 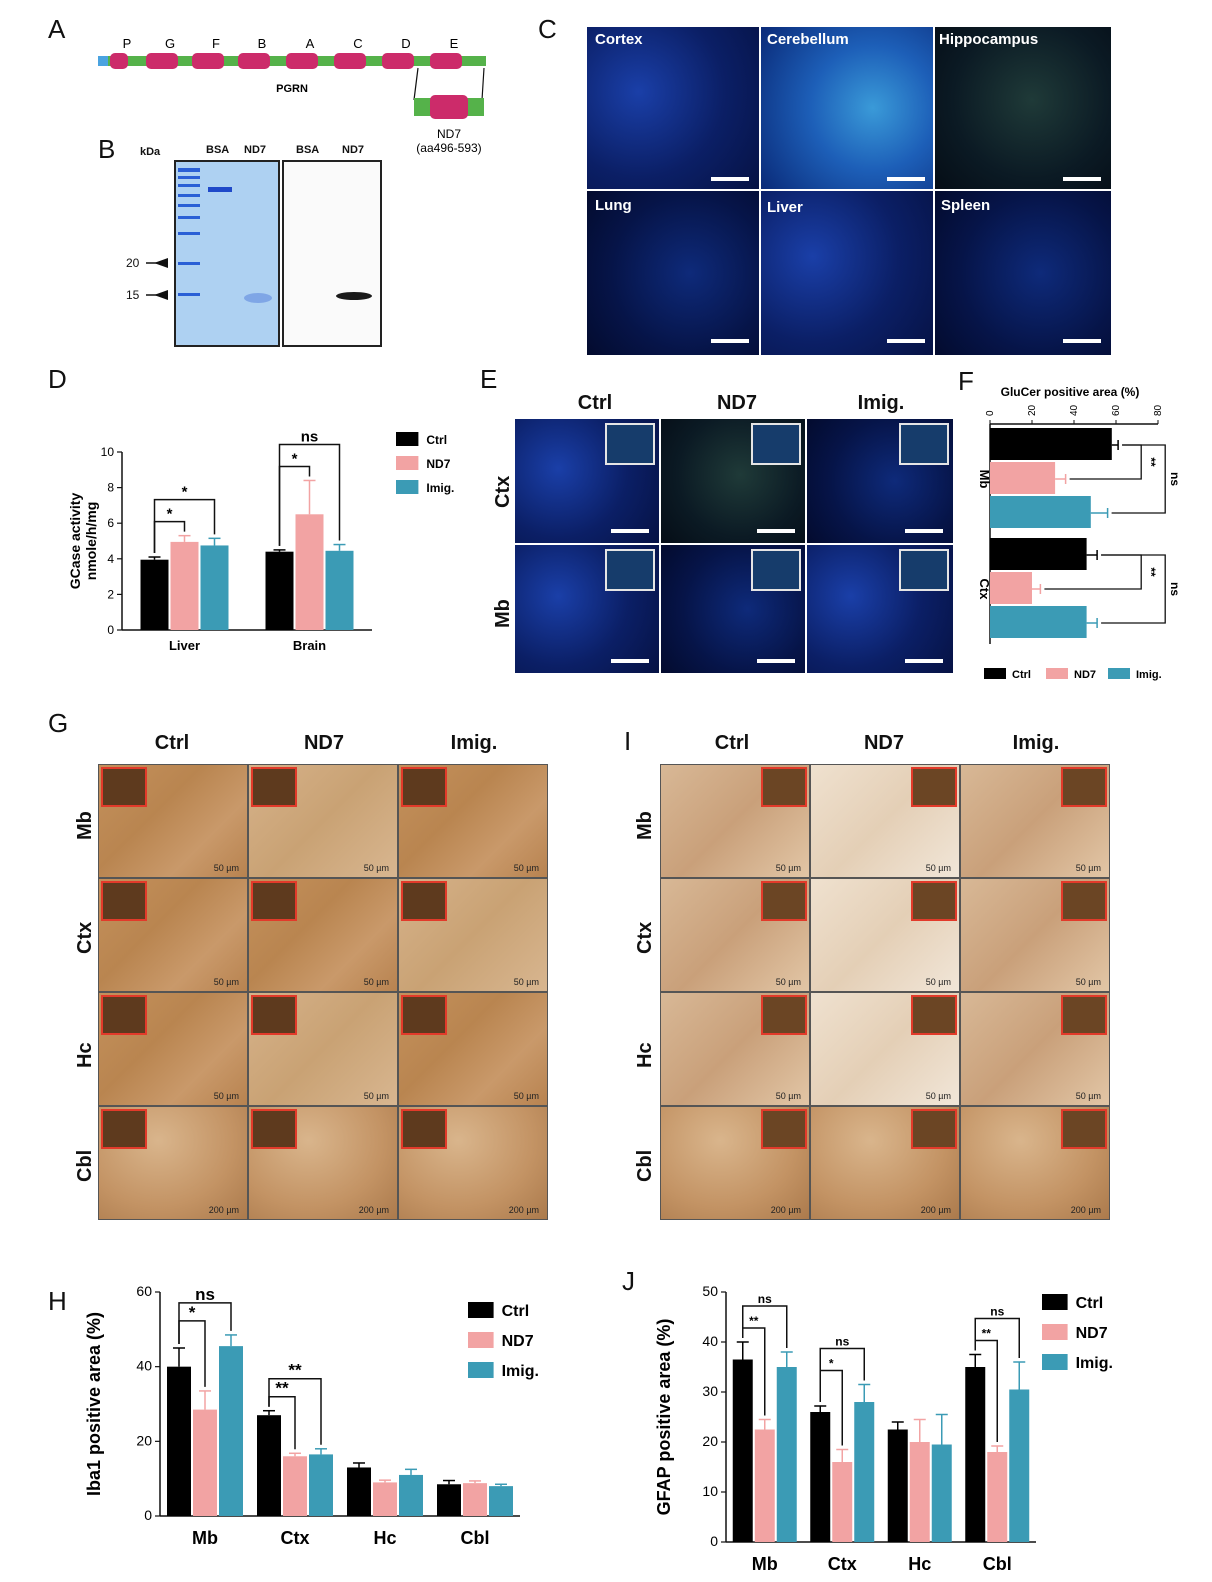 What do you see at coordinates (57, 1301) in the screenshot?
I see `panel-label-h: H` at bounding box center [57, 1301].